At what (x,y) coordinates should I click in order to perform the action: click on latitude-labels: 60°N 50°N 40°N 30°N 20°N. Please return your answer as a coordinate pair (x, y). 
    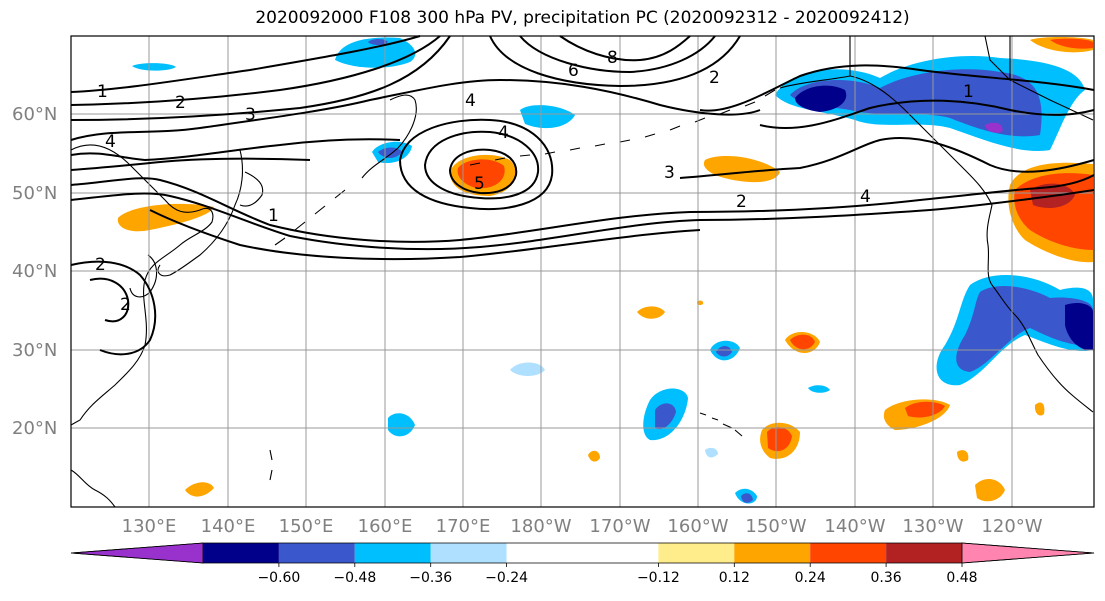
    Looking at the image, I should click on (34, 271).